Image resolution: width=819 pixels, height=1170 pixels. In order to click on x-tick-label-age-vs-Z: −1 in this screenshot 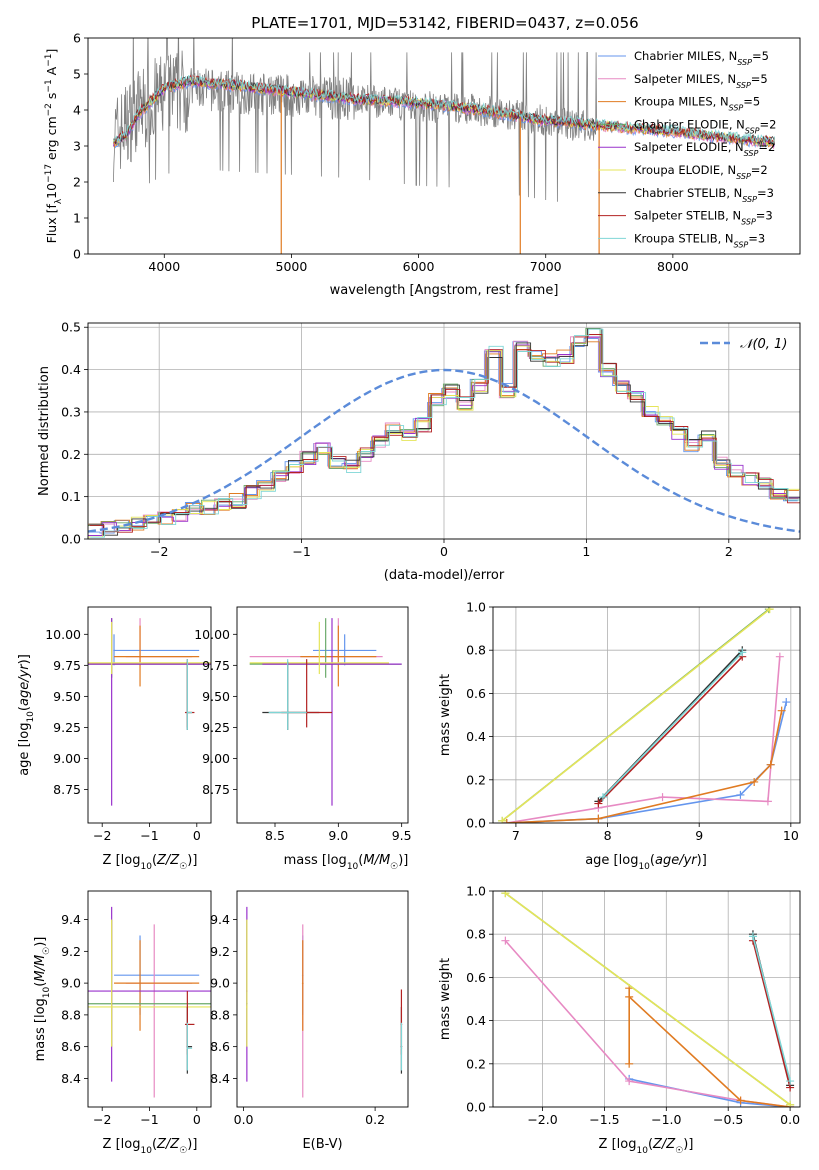, I will do `click(149, 835)`.